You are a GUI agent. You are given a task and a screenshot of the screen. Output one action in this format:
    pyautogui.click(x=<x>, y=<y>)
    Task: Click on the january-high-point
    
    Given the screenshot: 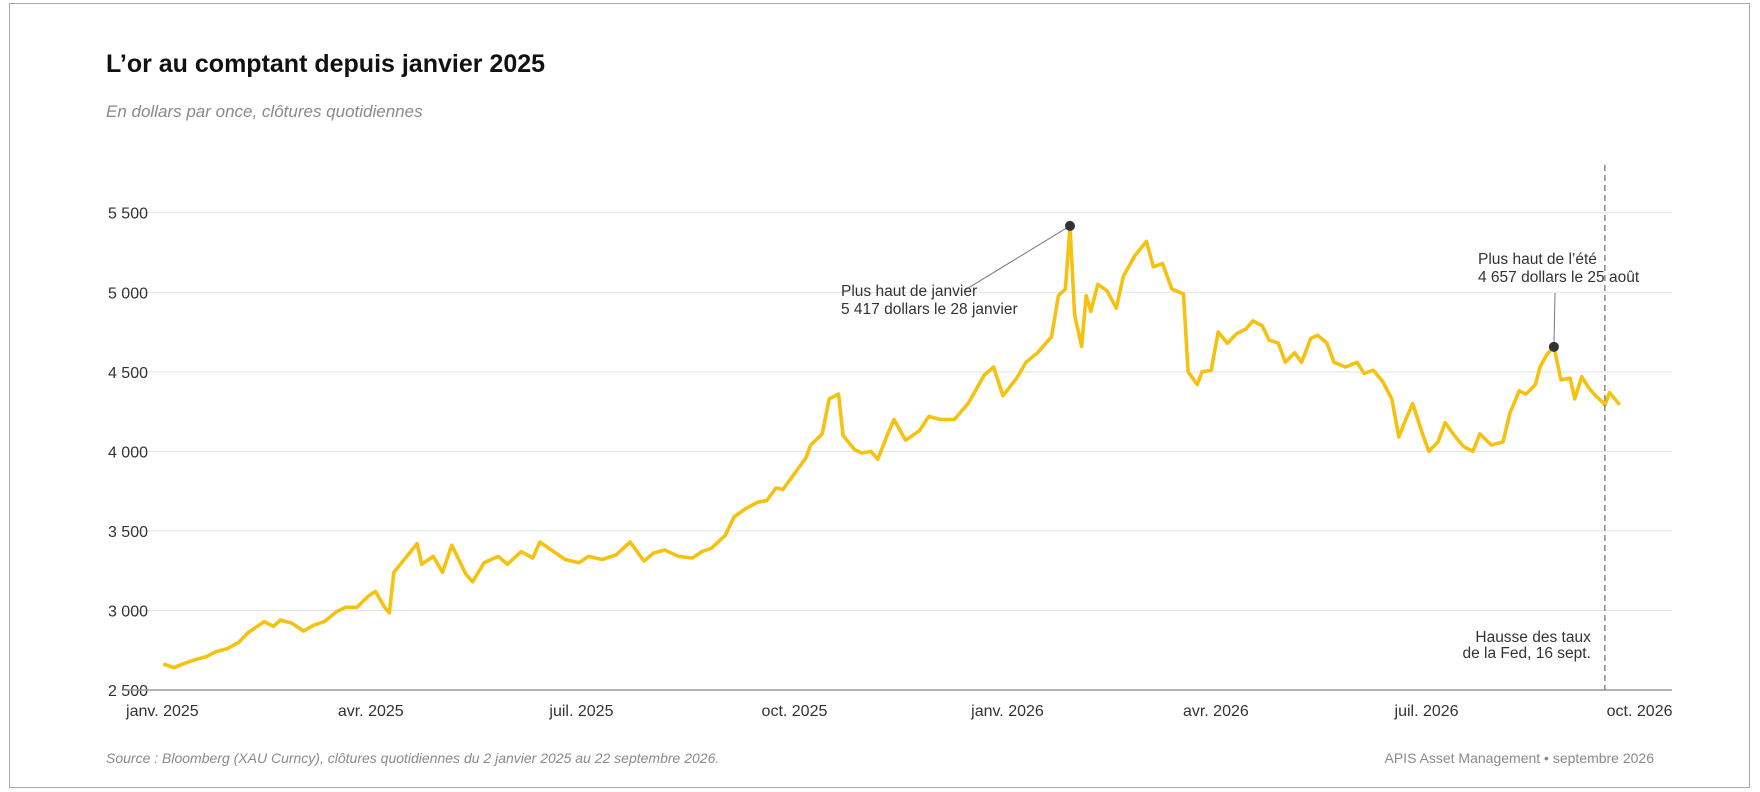 What is the action you would take?
    pyautogui.click(x=1069, y=225)
    